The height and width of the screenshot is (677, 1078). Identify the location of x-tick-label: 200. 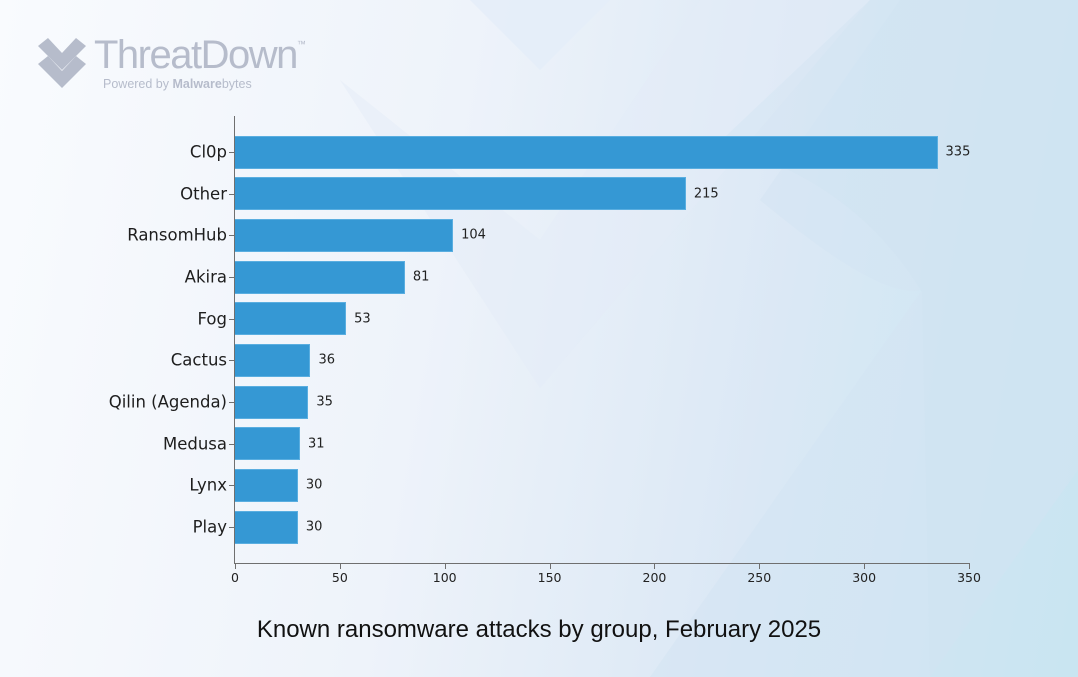
(654, 577).